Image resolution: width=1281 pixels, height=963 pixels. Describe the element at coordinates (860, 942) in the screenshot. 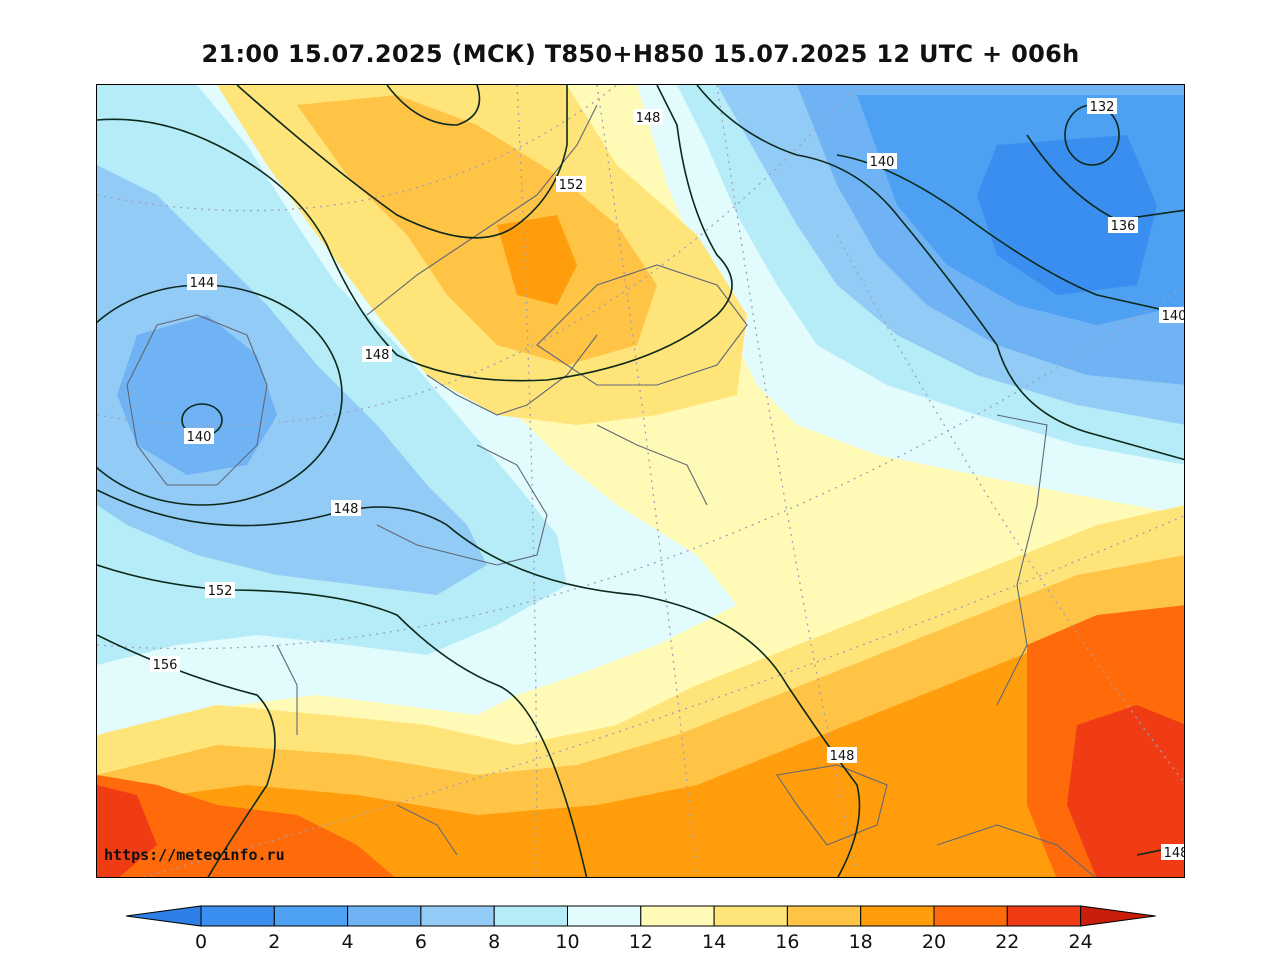

I see `colorbar-tick-label: 18` at that location.